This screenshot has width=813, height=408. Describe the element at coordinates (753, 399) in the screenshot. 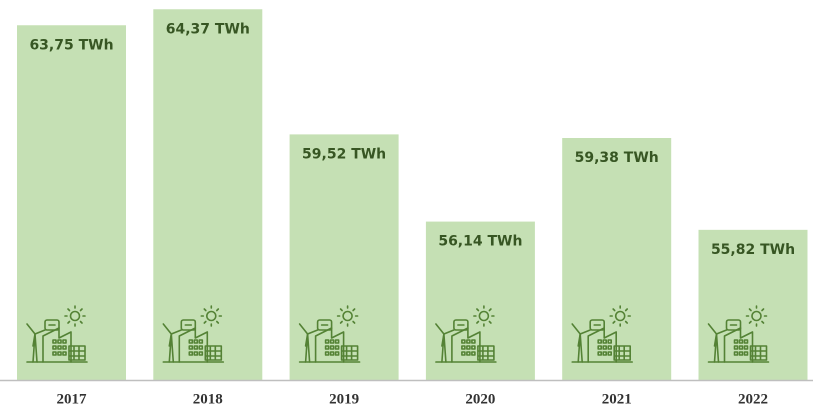

I see `x-tick-label: 2022` at that location.